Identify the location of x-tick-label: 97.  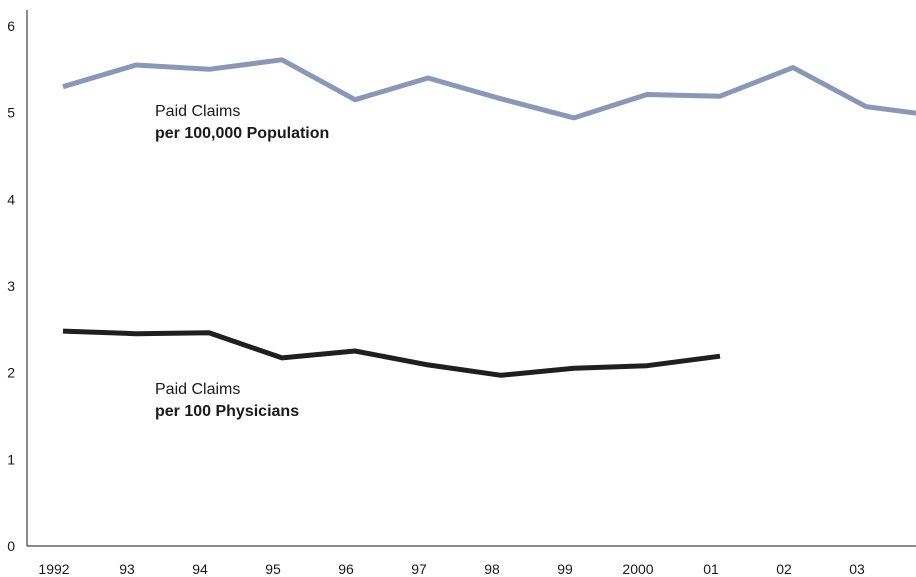
(419, 569).